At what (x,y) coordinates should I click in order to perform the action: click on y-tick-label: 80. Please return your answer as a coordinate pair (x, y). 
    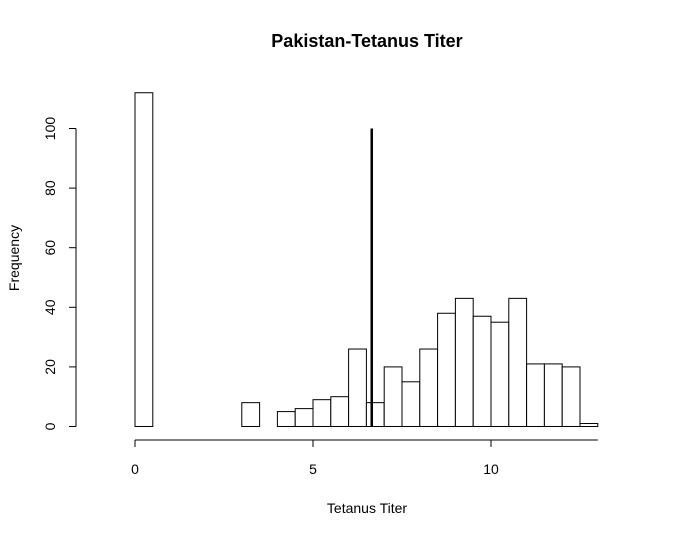
    Looking at the image, I should click on (50, 188).